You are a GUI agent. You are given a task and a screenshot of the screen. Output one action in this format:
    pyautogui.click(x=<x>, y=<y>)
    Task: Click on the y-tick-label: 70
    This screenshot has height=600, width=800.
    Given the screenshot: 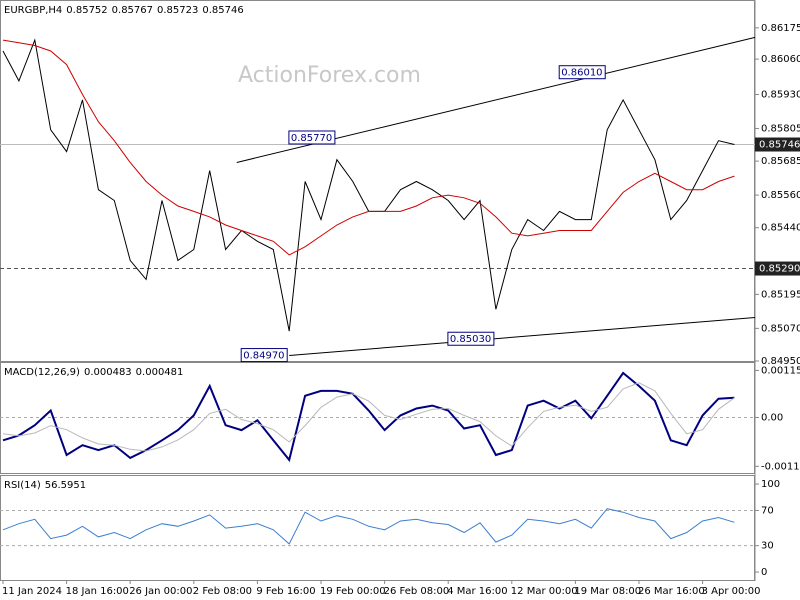 What is the action you would take?
    pyautogui.click(x=767, y=510)
    